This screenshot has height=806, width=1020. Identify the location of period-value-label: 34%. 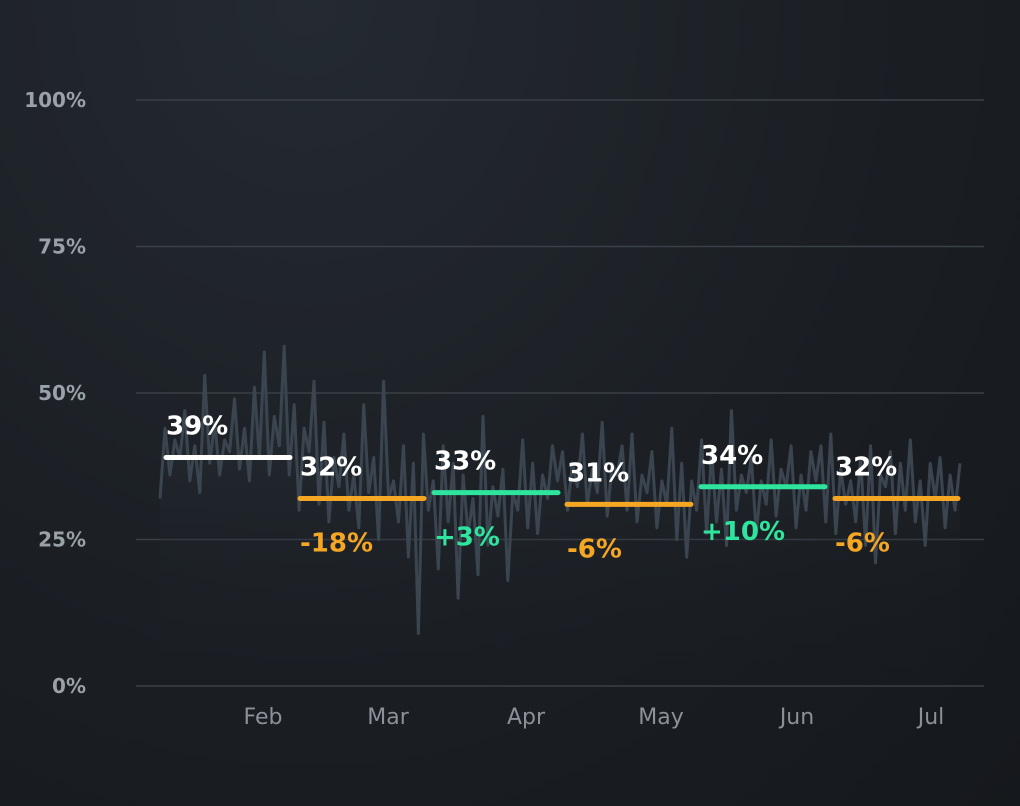
(732, 456).